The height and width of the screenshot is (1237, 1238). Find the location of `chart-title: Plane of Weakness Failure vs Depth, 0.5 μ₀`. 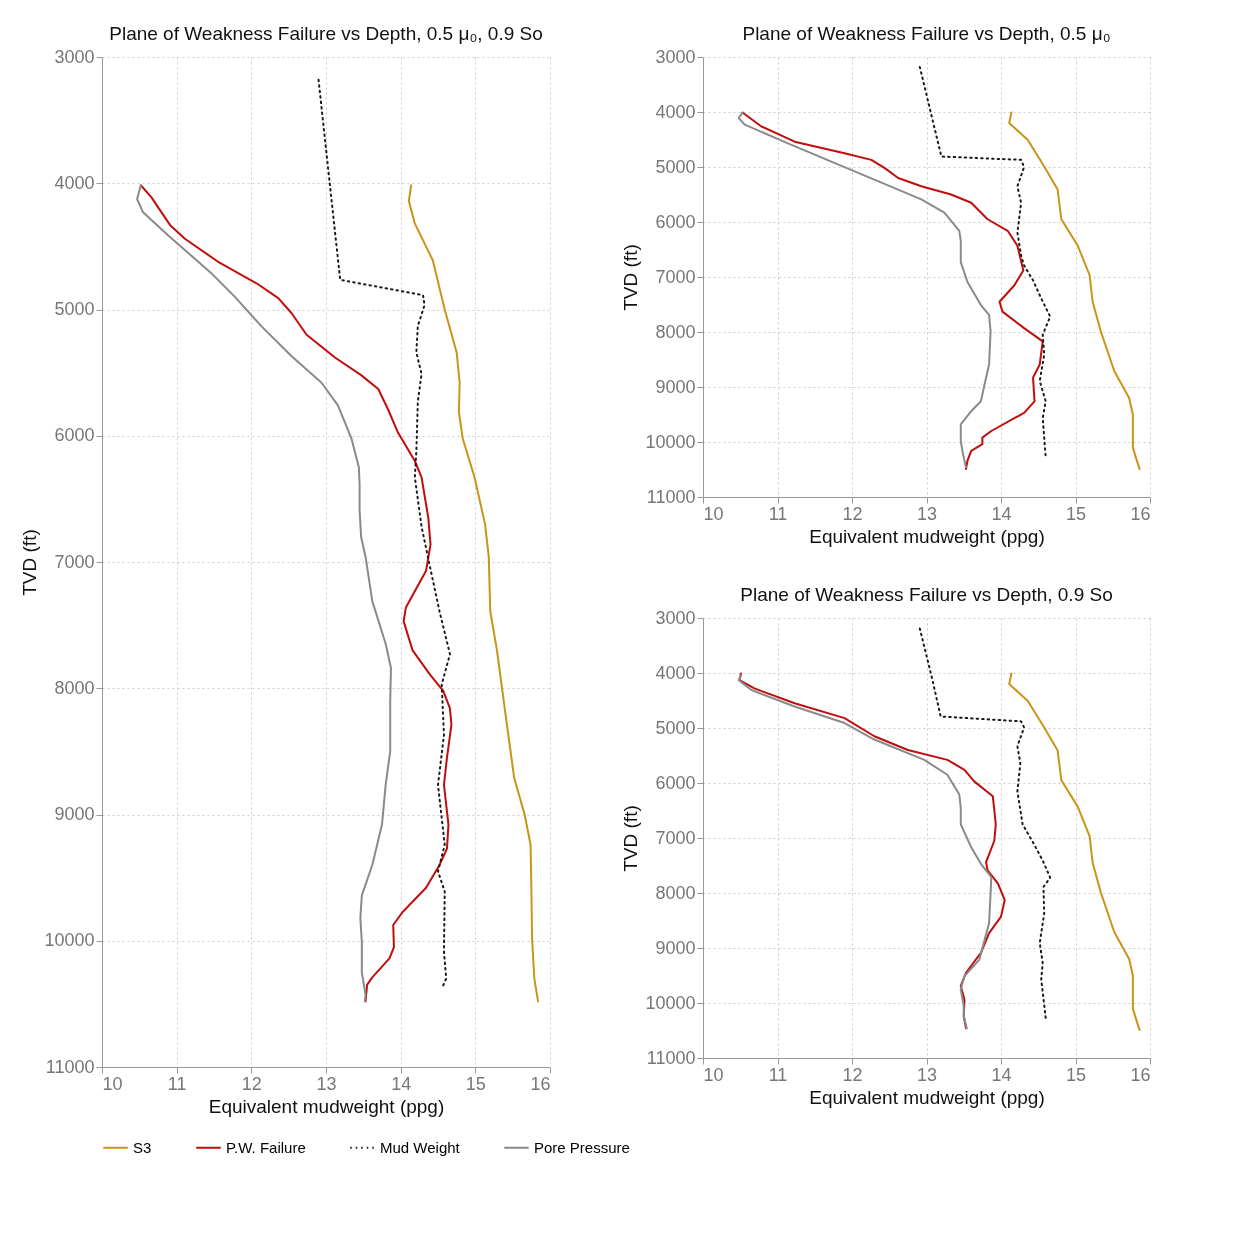

chart-title: Plane of Weakness Failure vs Depth, 0.5 μ₀ is located at coordinates (926, 33).